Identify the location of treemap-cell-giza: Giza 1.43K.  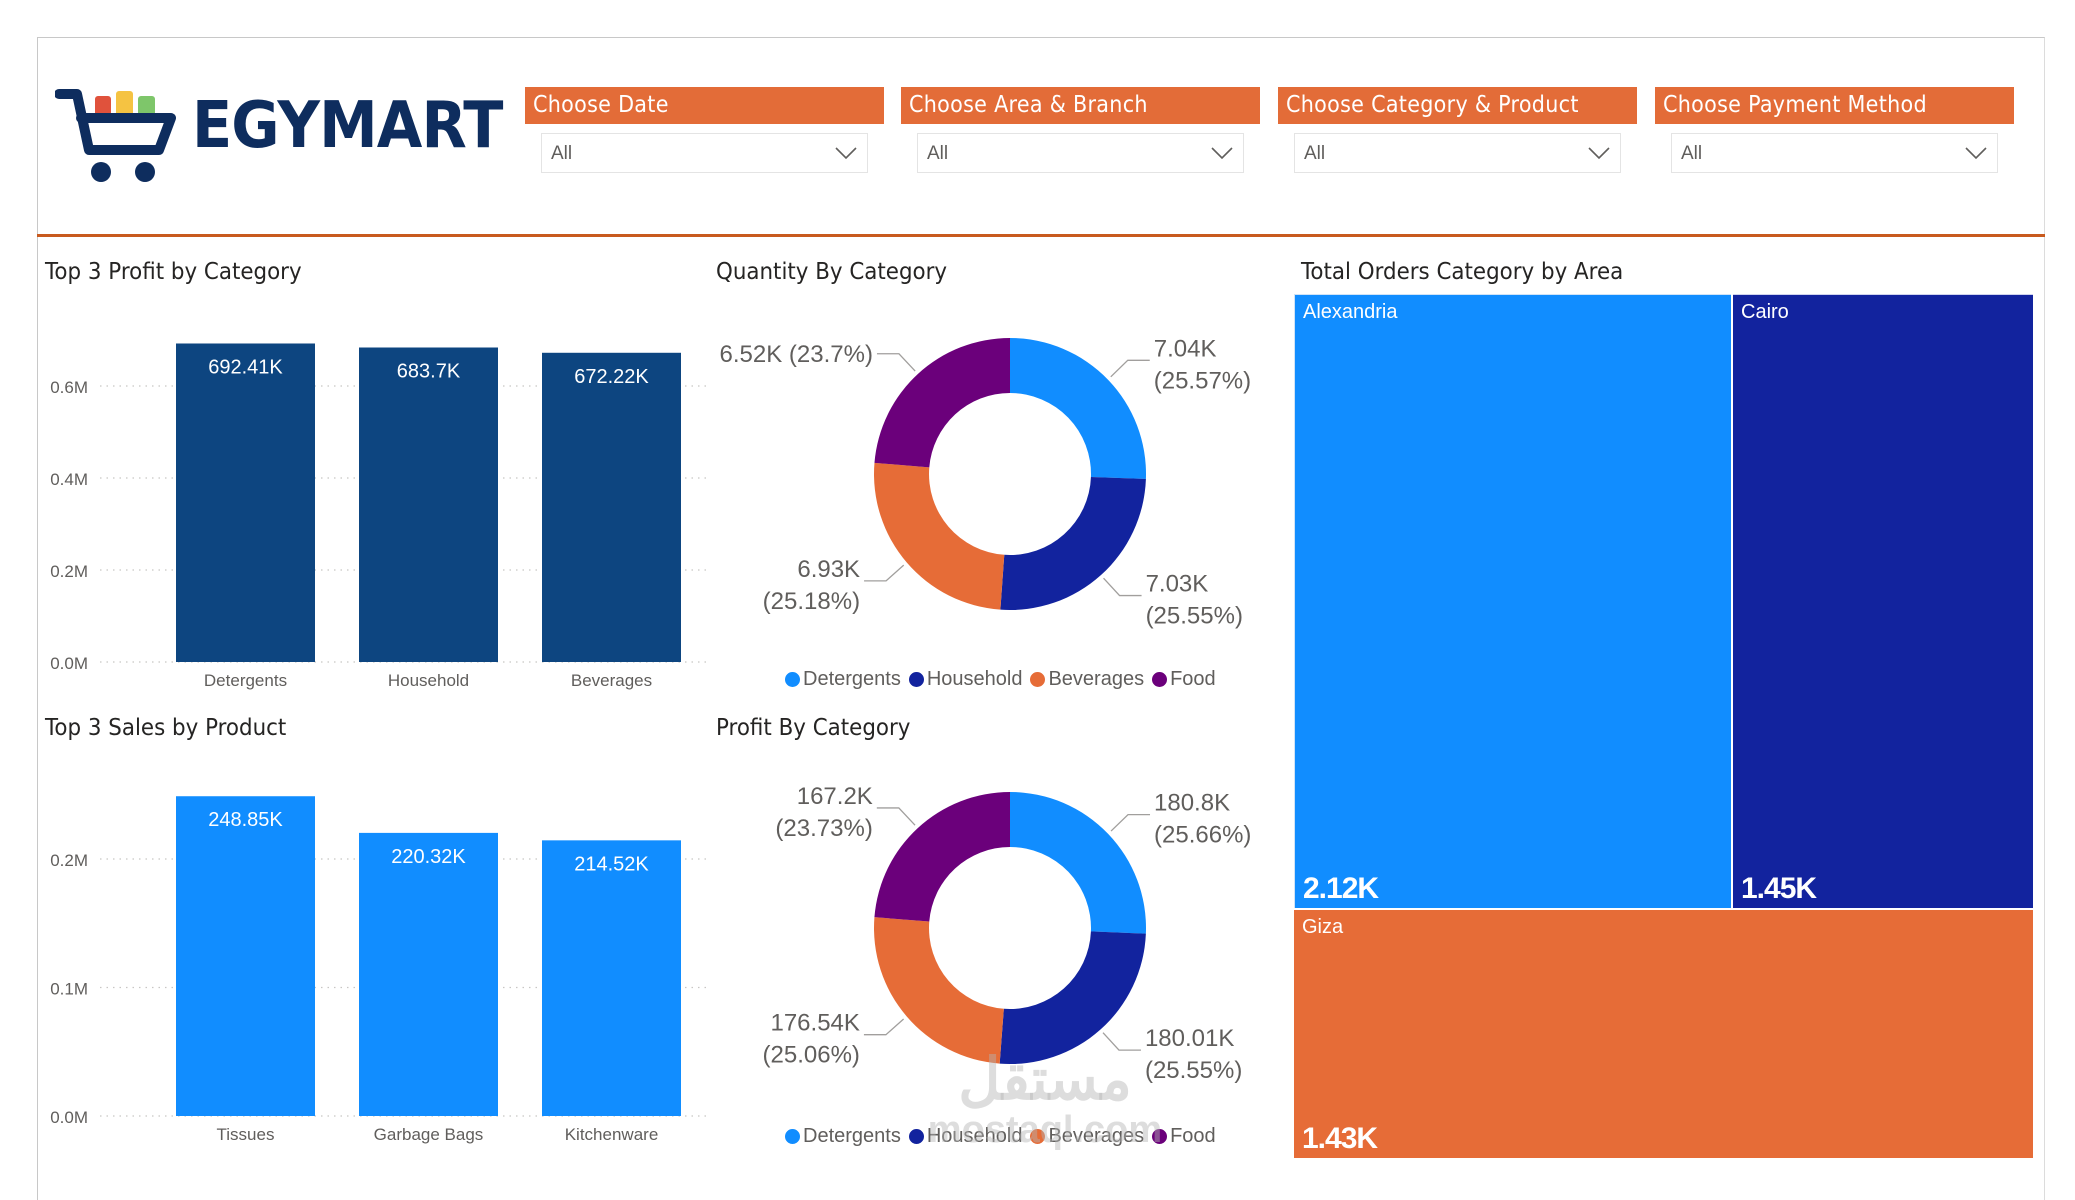
(1663, 1034).